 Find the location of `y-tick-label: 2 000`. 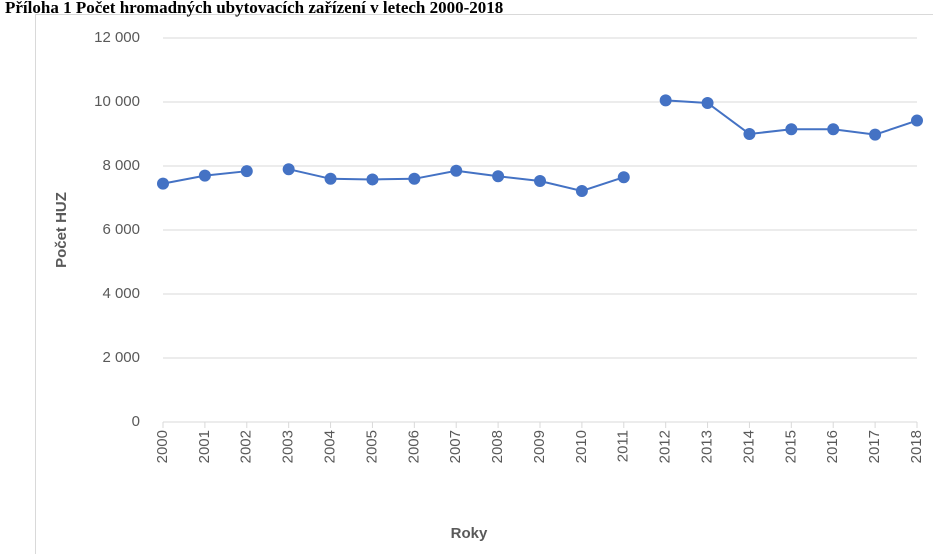

y-tick-label: 2 000 is located at coordinates (121, 357).